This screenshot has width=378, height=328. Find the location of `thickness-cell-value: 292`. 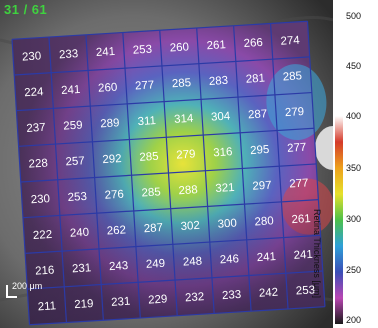

thickness-cell-value: 292 is located at coordinates (112, 159).